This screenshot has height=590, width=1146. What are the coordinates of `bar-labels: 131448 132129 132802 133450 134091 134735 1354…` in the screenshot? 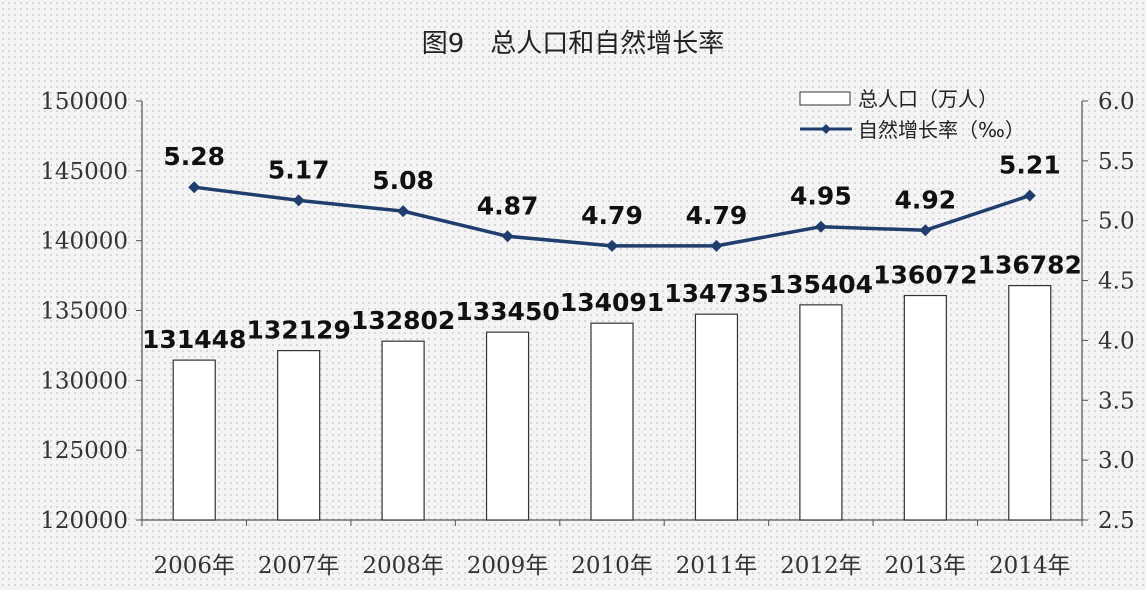 It's located at (612, 302).